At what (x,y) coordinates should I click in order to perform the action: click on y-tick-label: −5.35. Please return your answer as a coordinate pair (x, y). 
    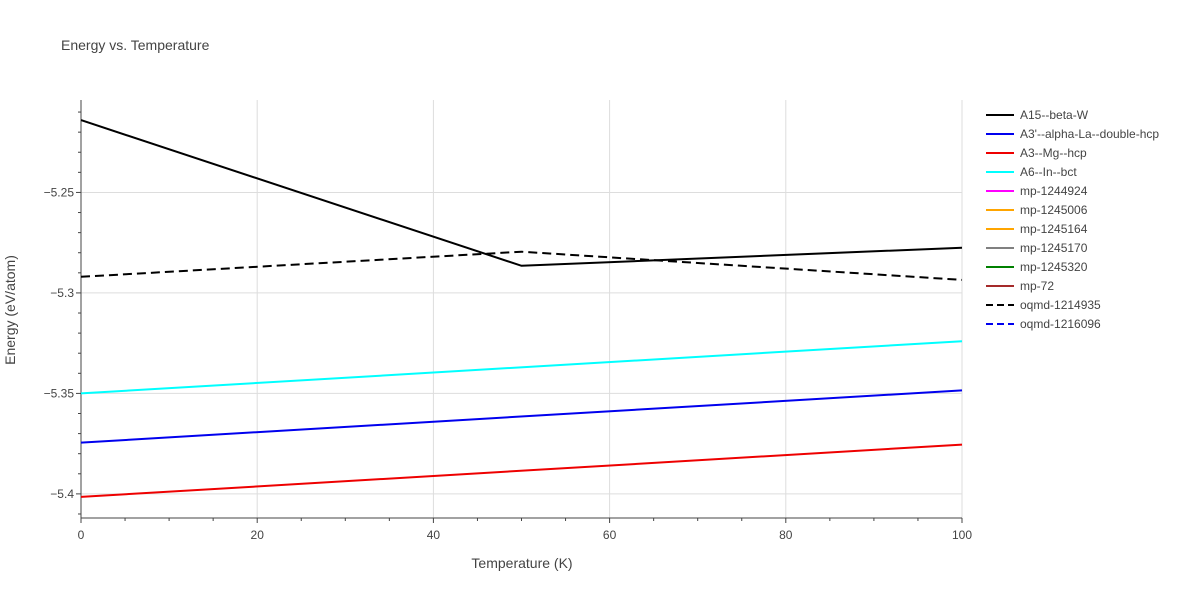
    Looking at the image, I should click on (59, 393).